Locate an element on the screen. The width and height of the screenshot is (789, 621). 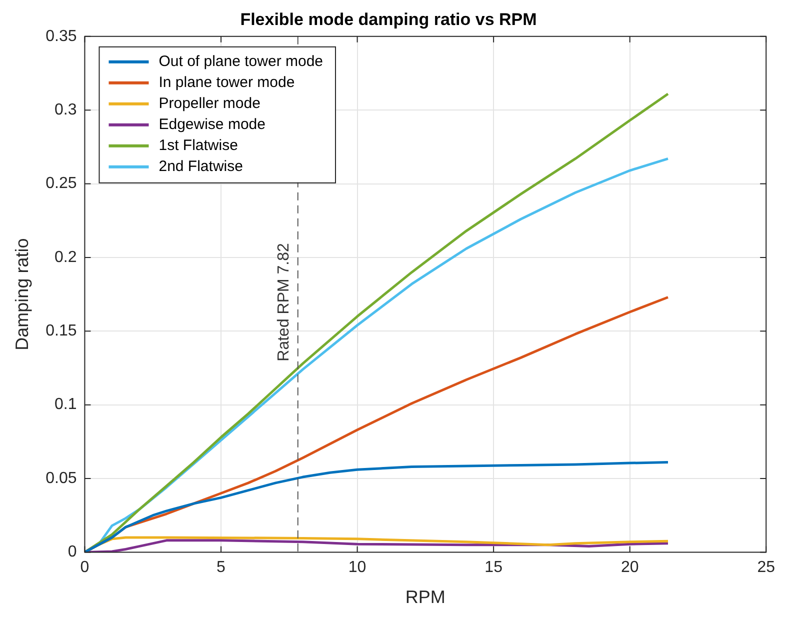
x-tick-label: 15 is located at coordinates (493, 567).